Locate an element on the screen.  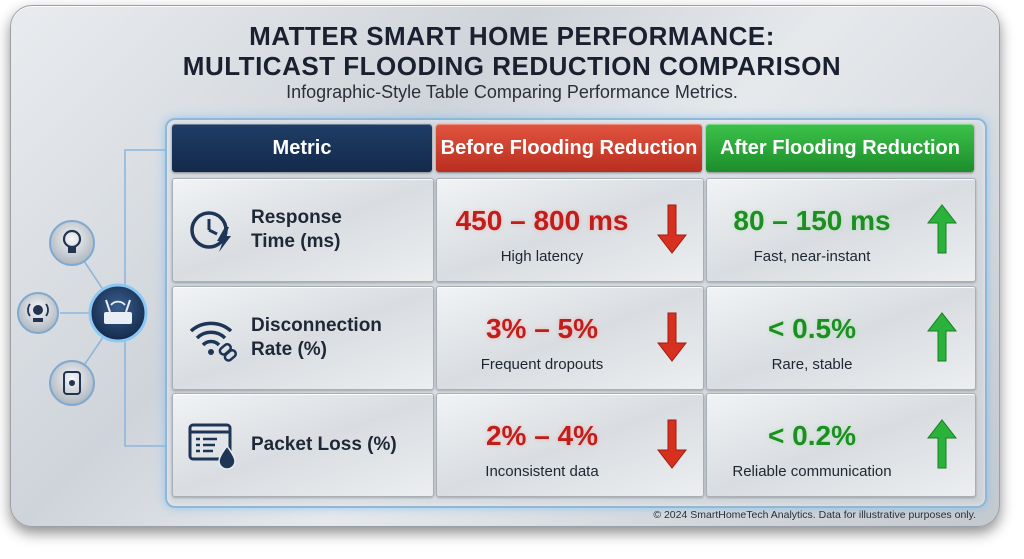
before-cell-packet-loss: 2% – 4% Inconsistent data is located at coordinates (570, 445).